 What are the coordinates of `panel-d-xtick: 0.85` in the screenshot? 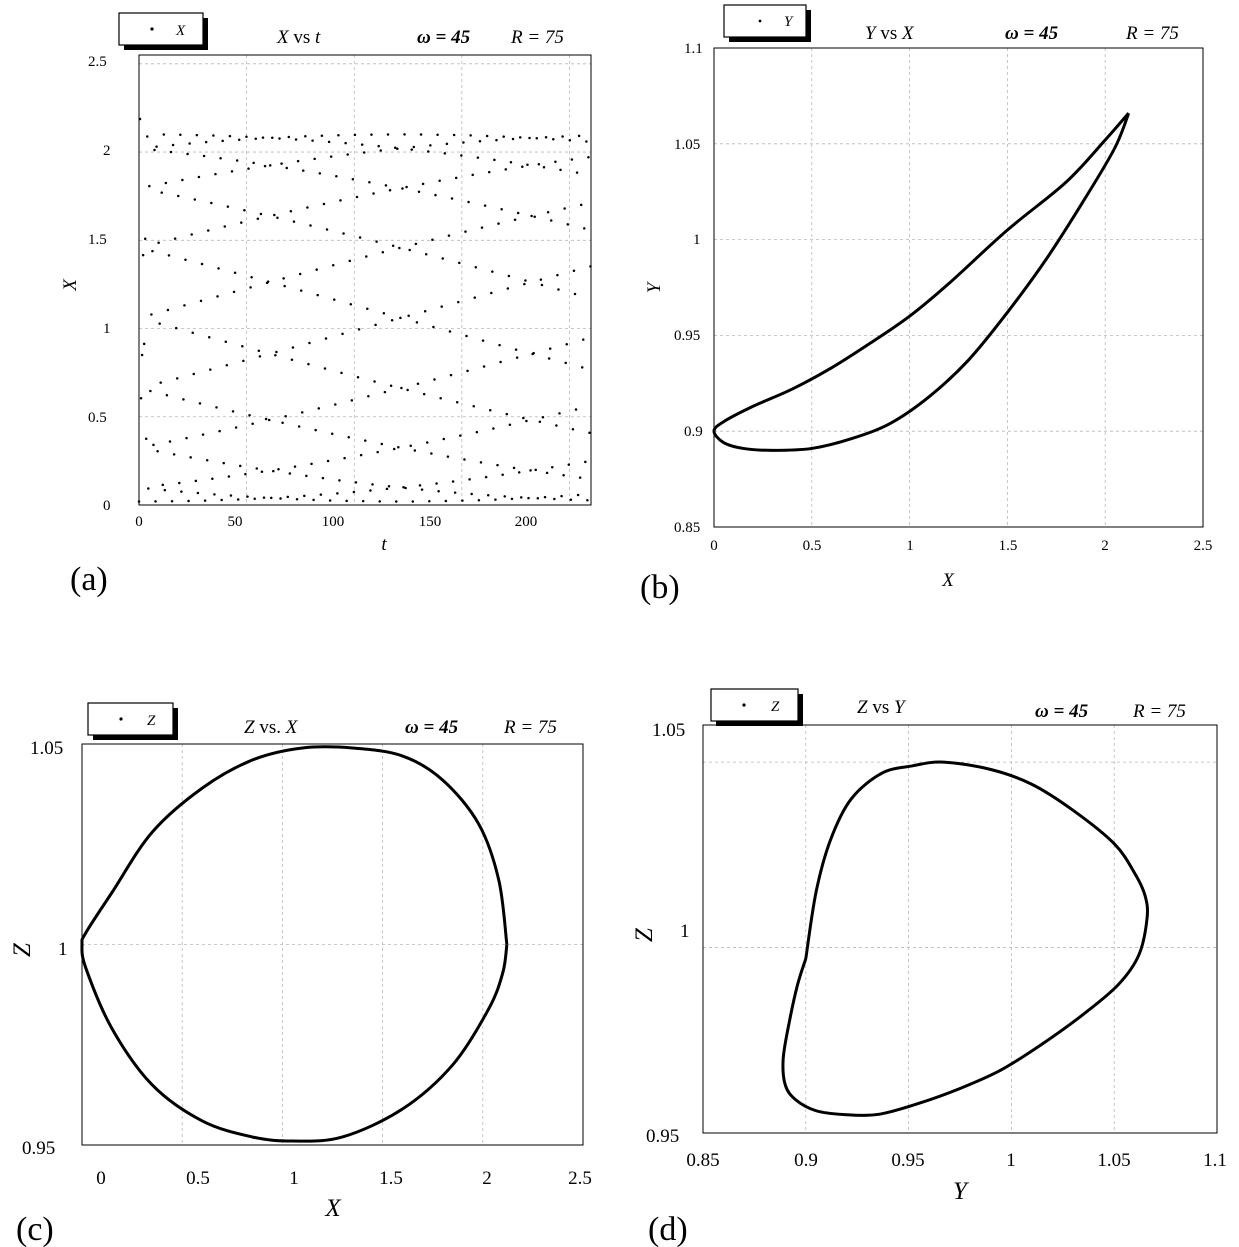 It's located at (702, 1160).